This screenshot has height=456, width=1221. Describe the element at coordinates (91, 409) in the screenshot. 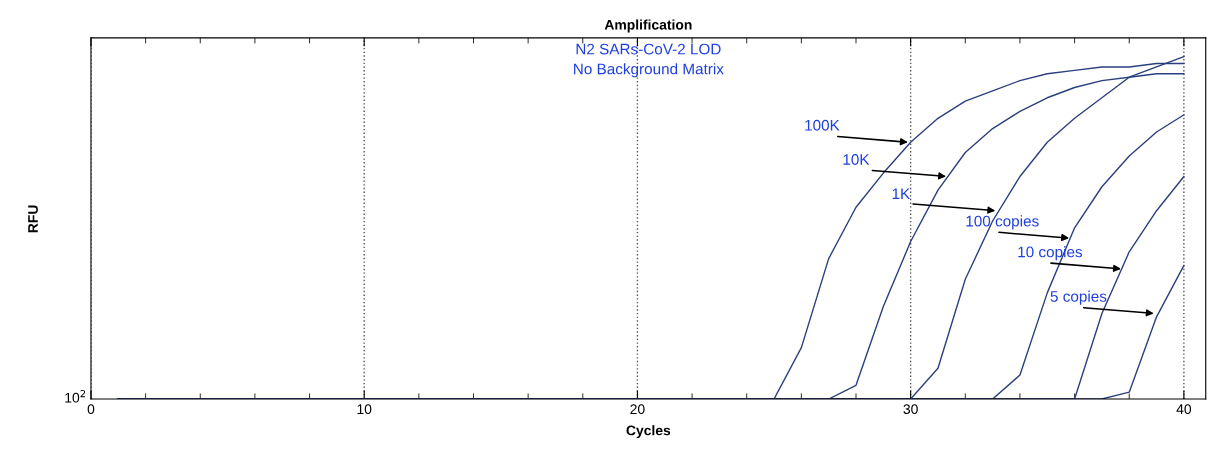

I see `x-tick-label: 0` at that location.